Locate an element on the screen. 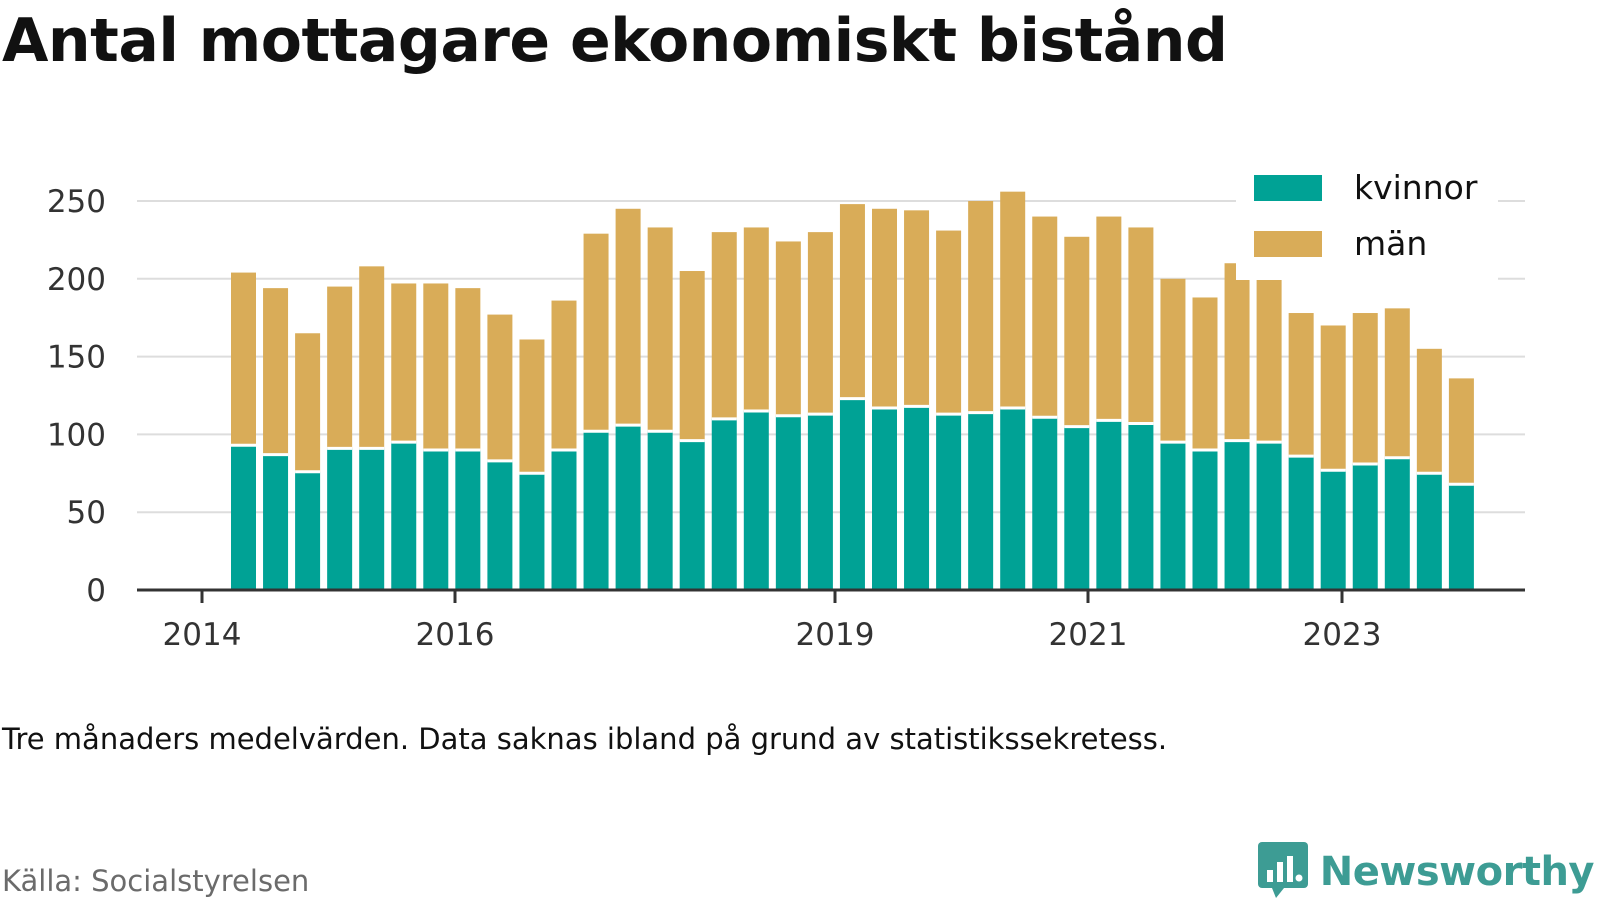  y-tick-label: 50 is located at coordinates (86, 513).